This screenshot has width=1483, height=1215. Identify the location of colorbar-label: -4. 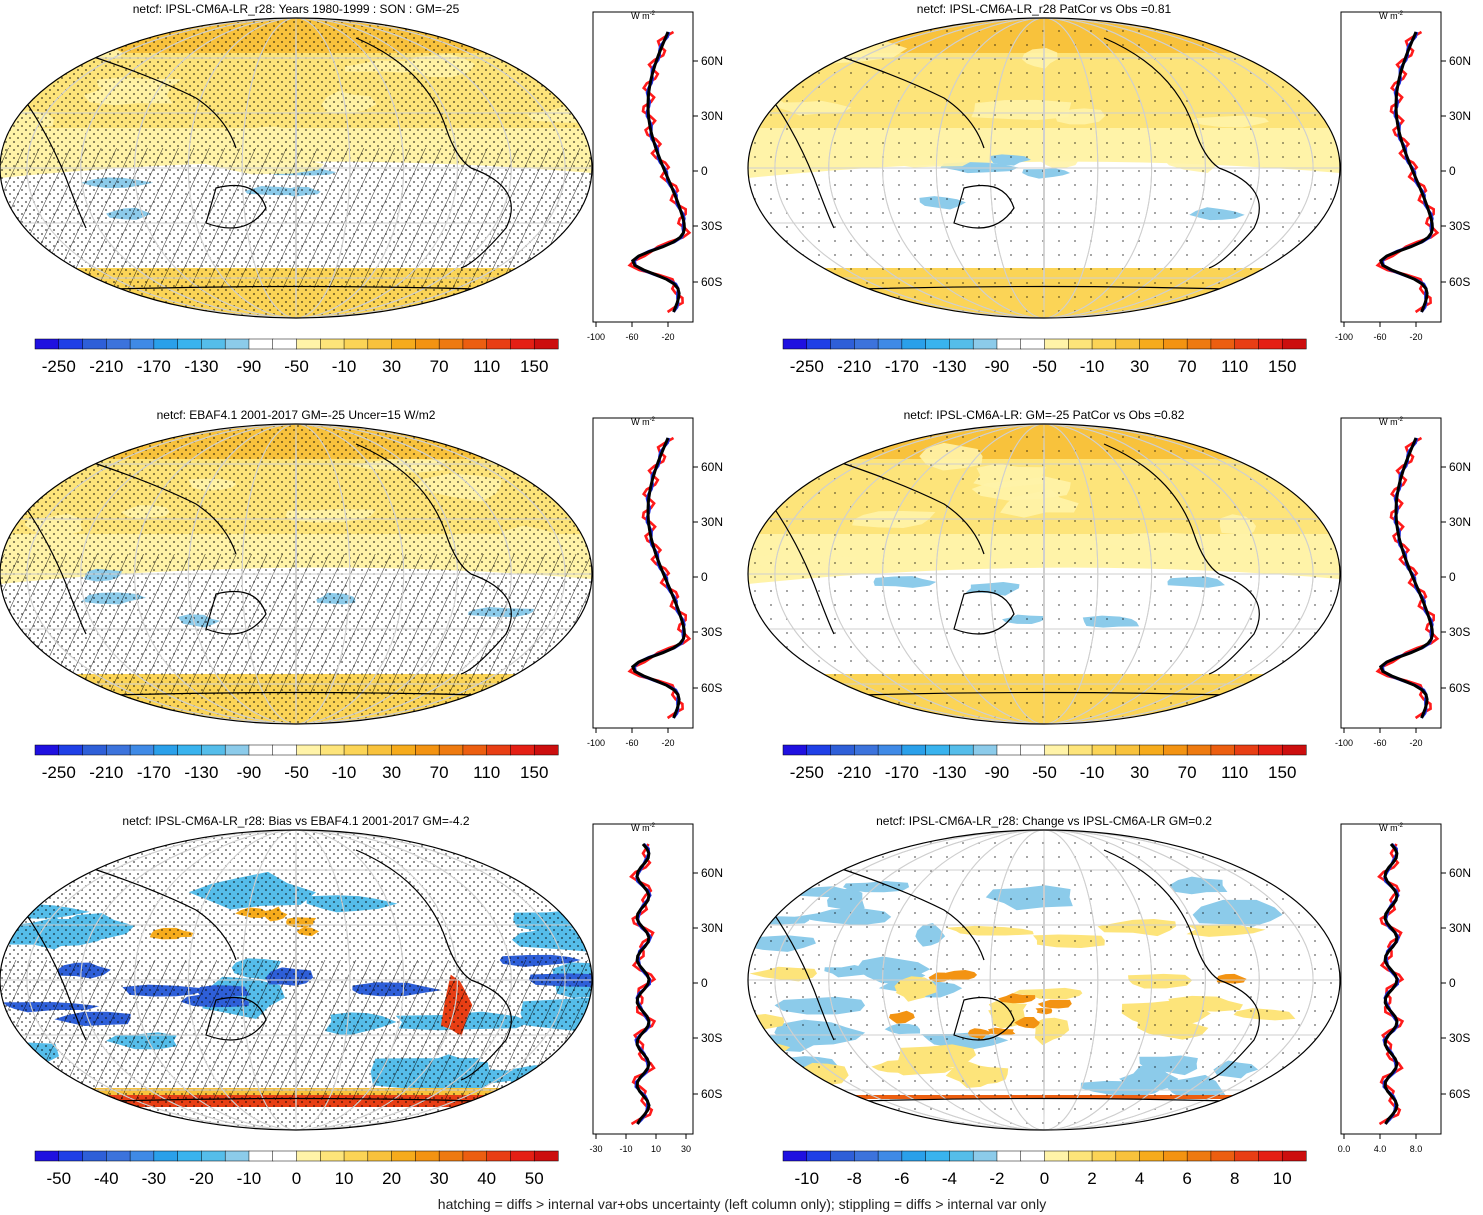
(949, 1178).